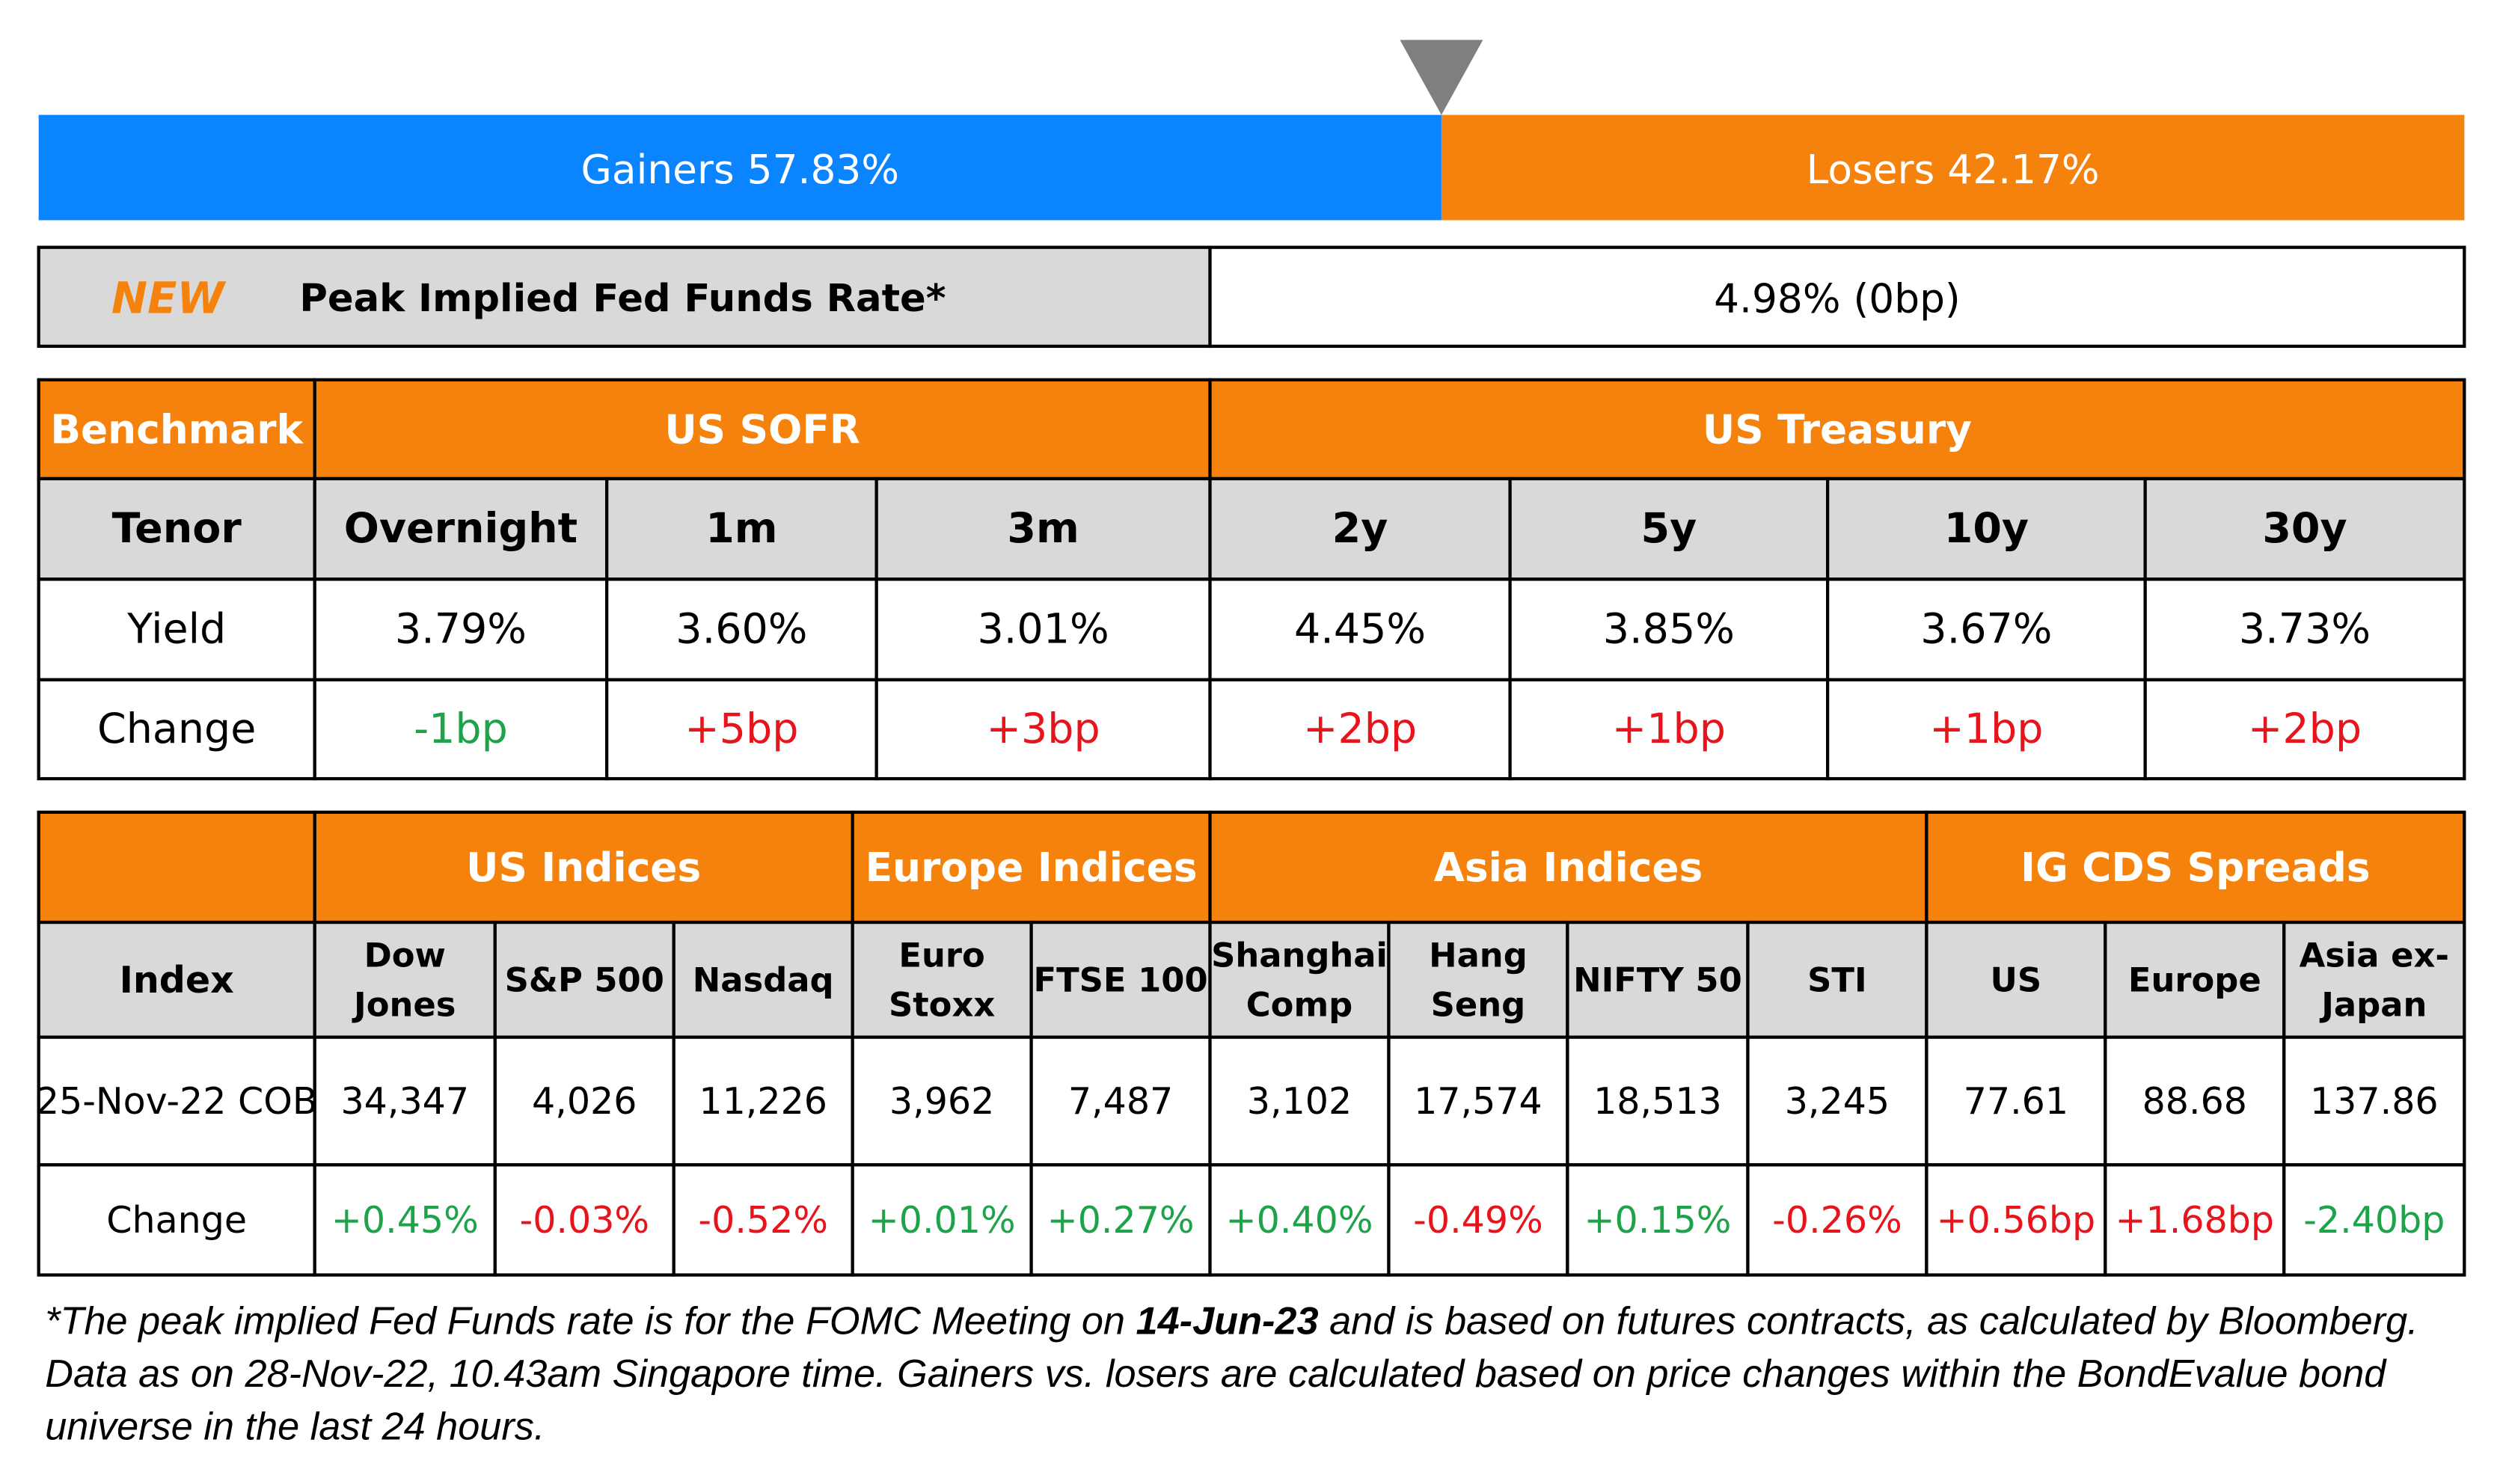 This screenshot has height=1484, width=2503. What do you see at coordinates (177, 429) in the screenshot?
I see `group-header: Benchmark` at bounding box center [177, 429].